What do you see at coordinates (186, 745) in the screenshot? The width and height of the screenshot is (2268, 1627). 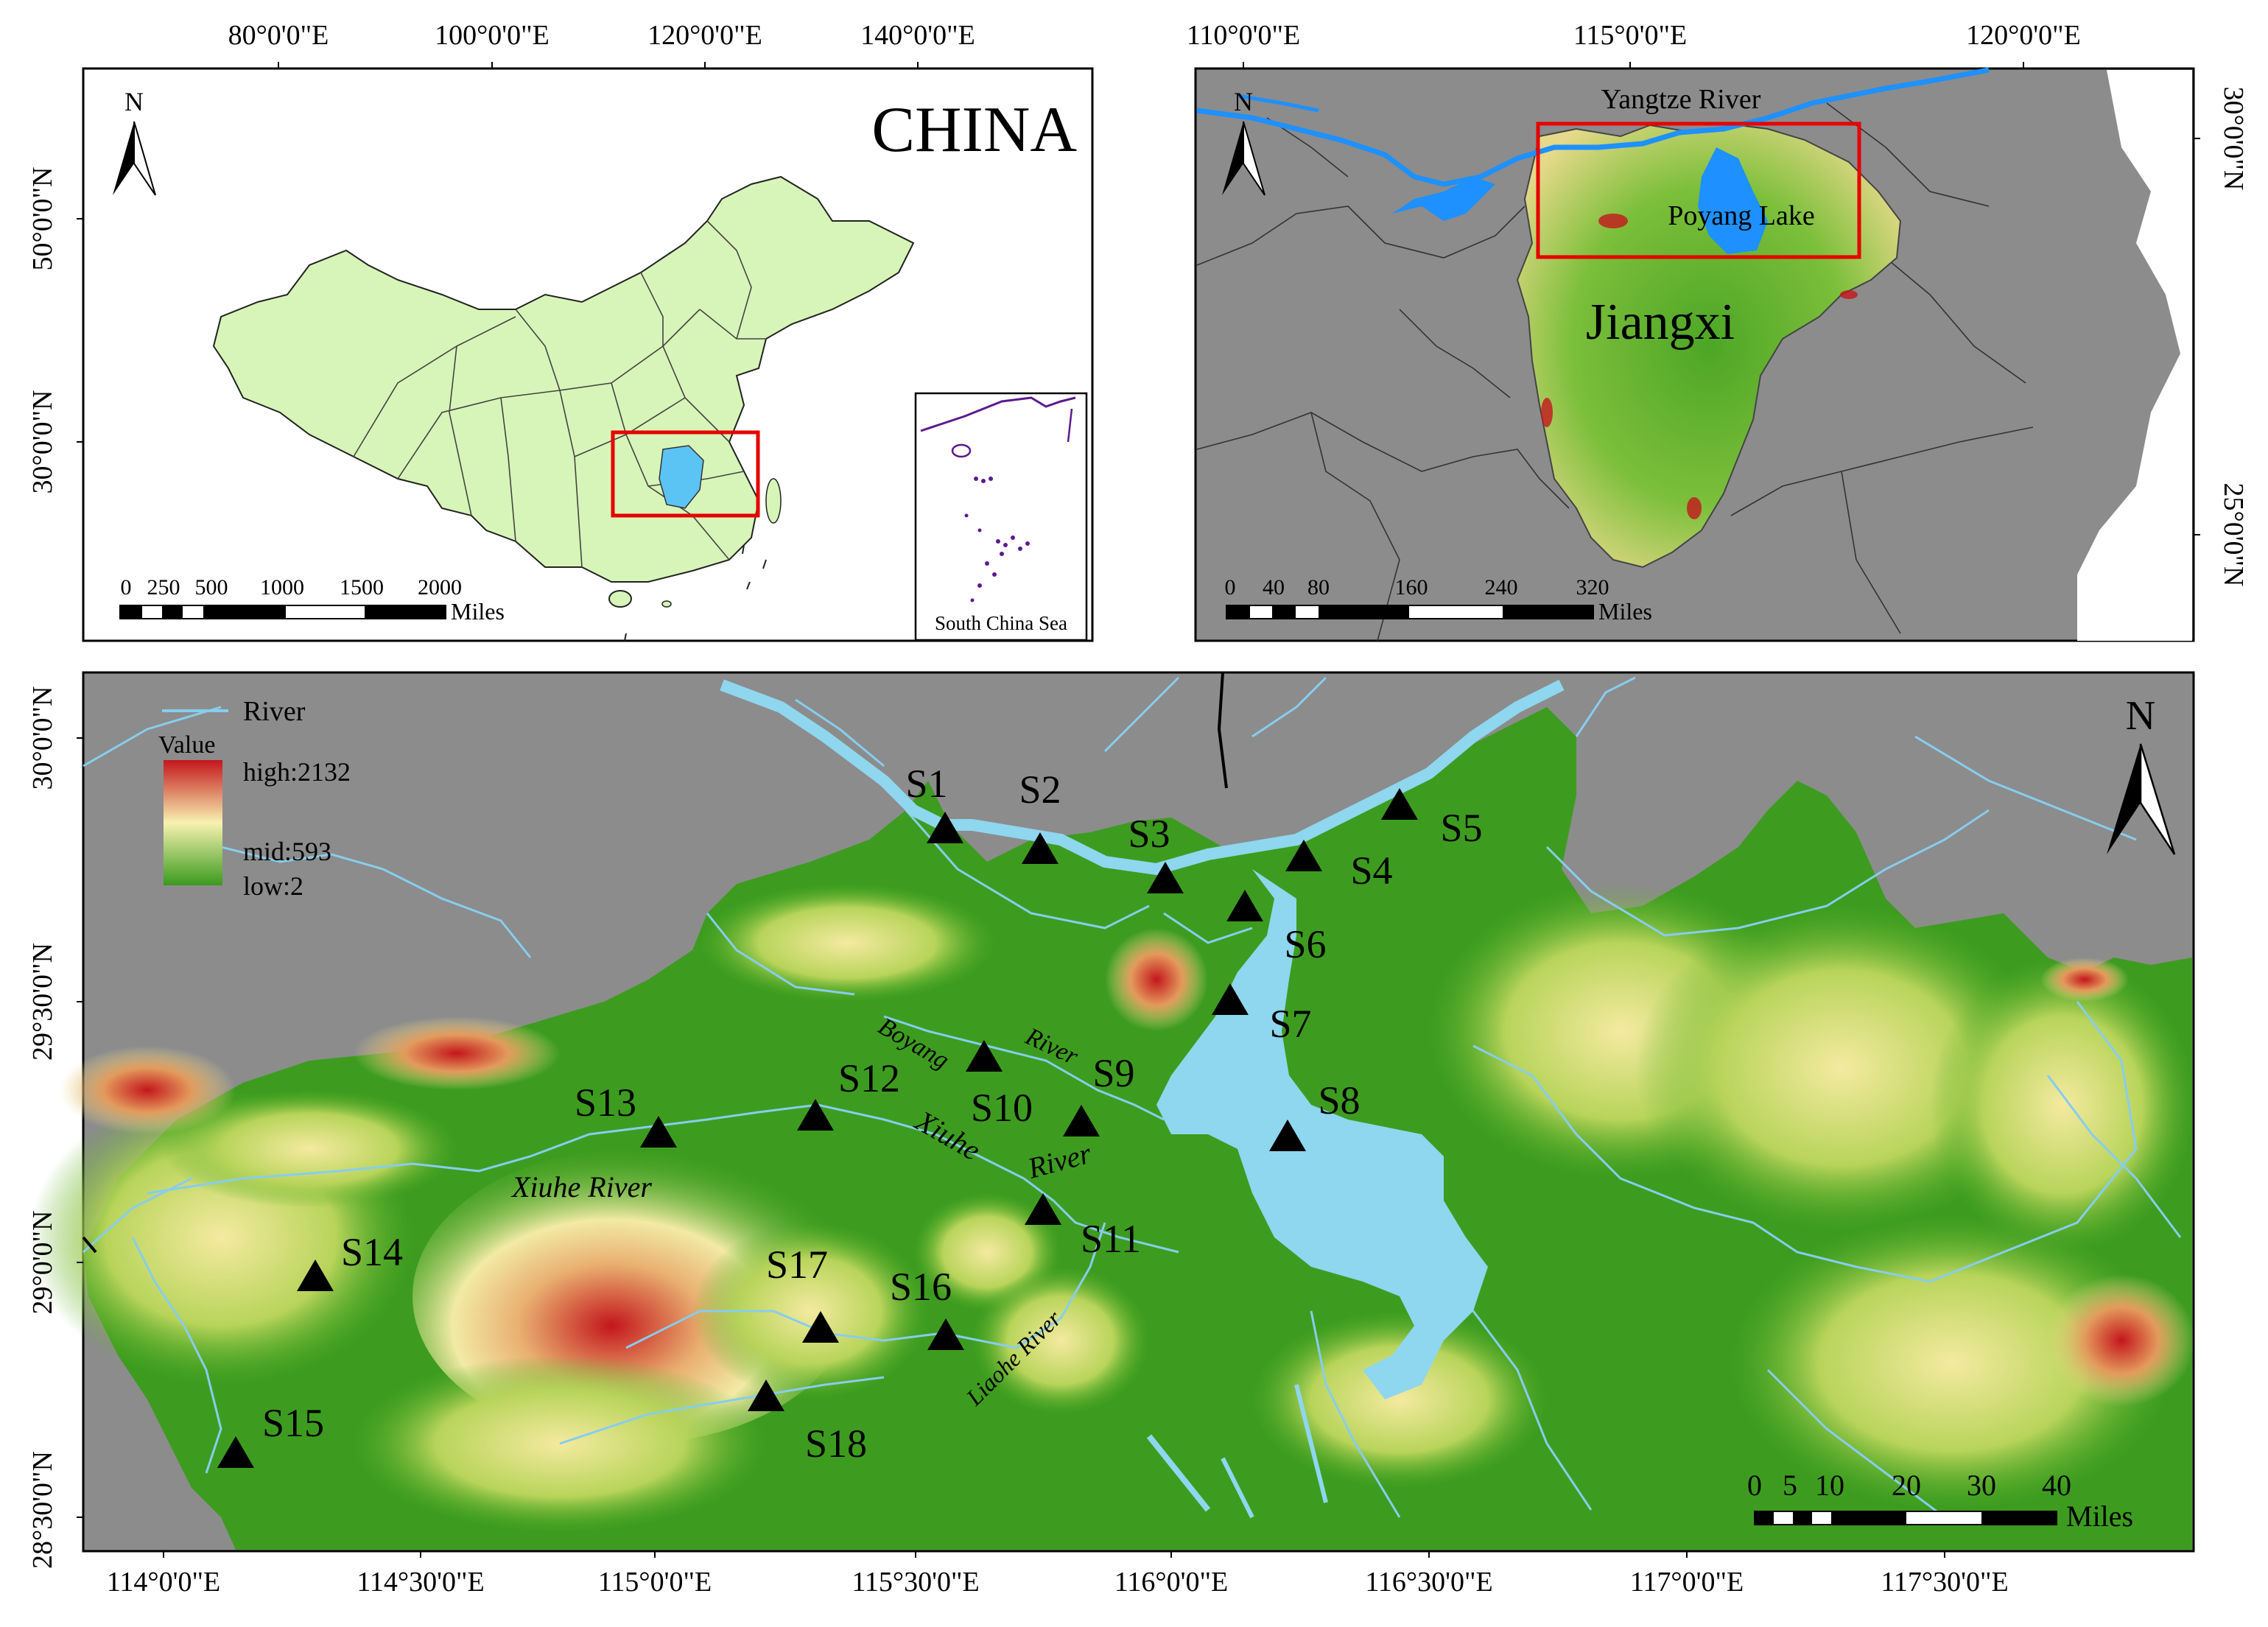 I see `legend-value-title: Value` at bounding box center [186, 745].